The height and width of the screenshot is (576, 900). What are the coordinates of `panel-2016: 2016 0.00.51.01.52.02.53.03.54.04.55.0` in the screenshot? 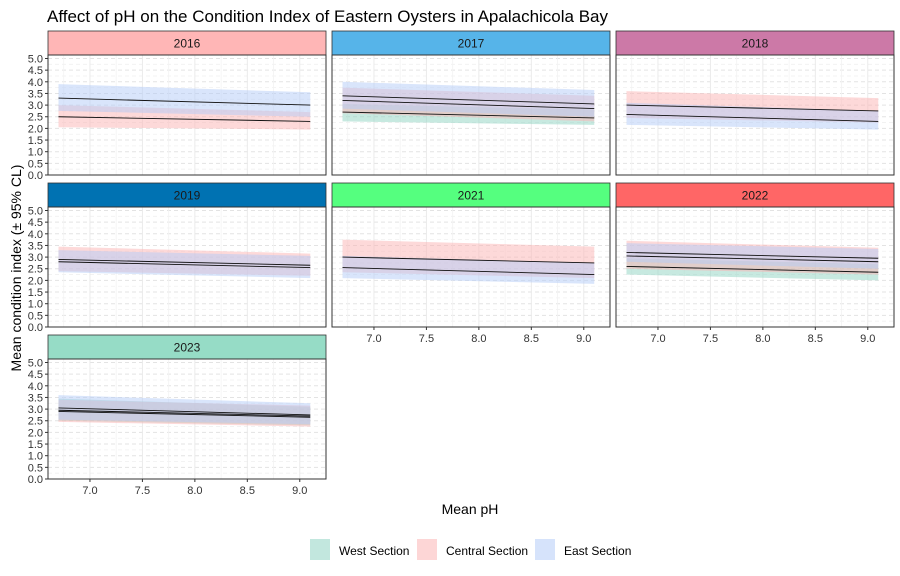 It's located at (177, 106).